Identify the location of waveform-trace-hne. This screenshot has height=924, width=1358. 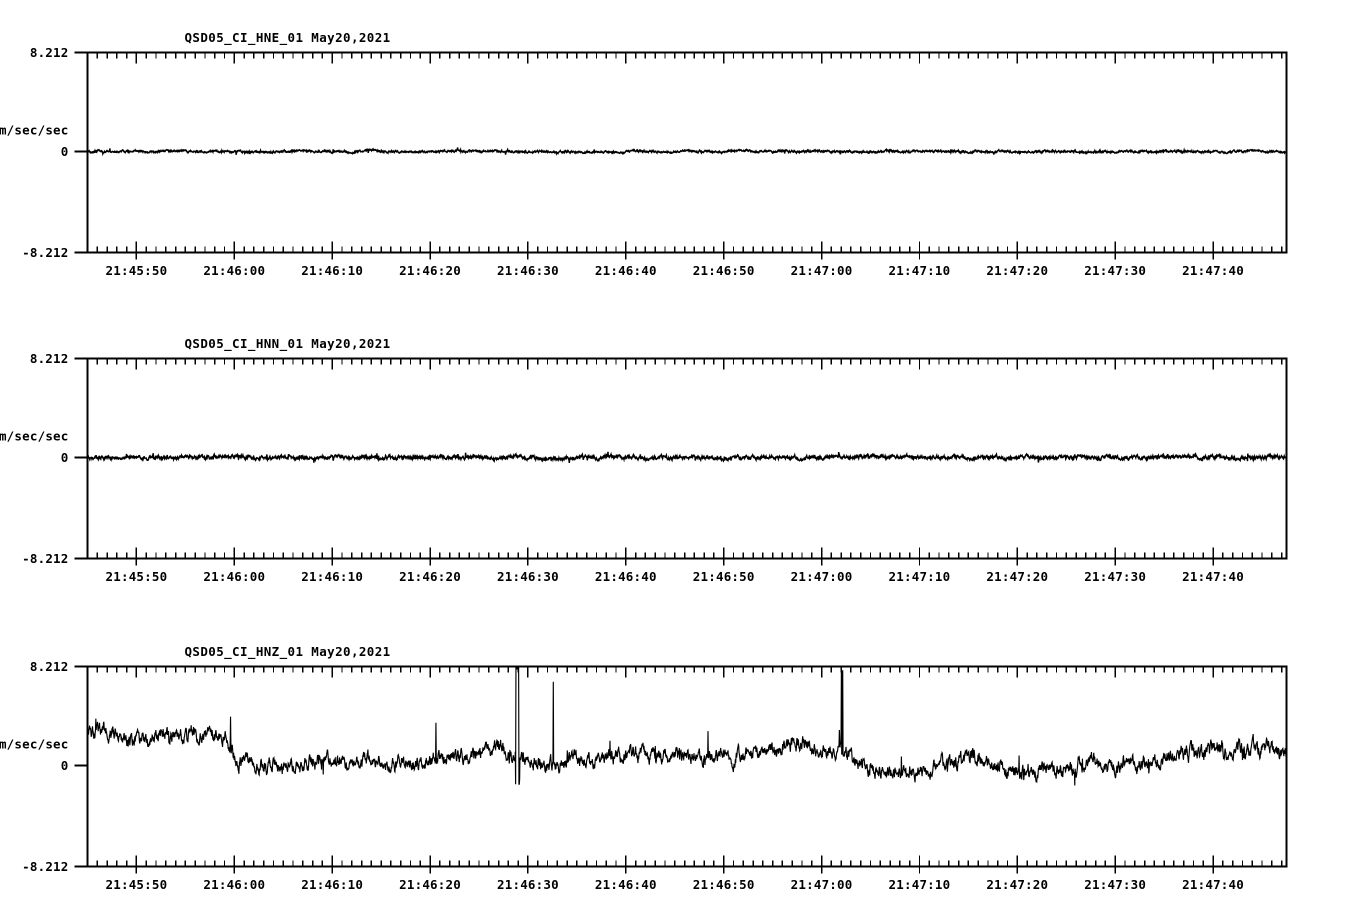
(687, 151).